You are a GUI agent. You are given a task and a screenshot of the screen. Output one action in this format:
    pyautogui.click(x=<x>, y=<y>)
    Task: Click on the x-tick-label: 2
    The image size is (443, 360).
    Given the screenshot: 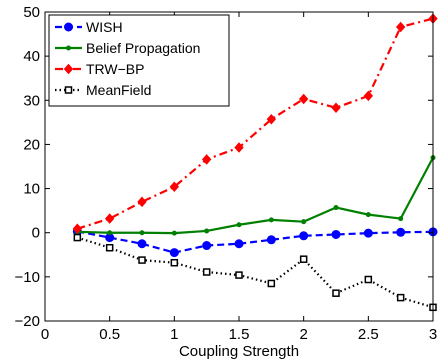 What is the action you would take?
    pyautogui.click(x=303, y=334)
    